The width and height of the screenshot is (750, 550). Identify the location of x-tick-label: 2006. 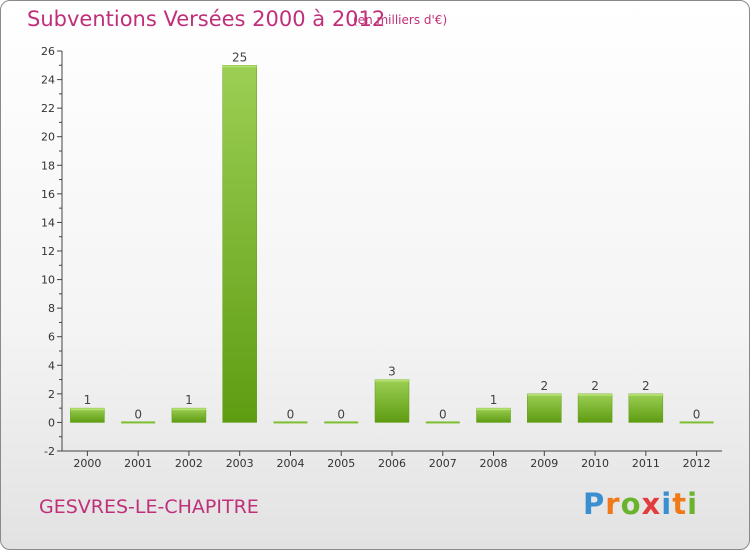
(392, 463).